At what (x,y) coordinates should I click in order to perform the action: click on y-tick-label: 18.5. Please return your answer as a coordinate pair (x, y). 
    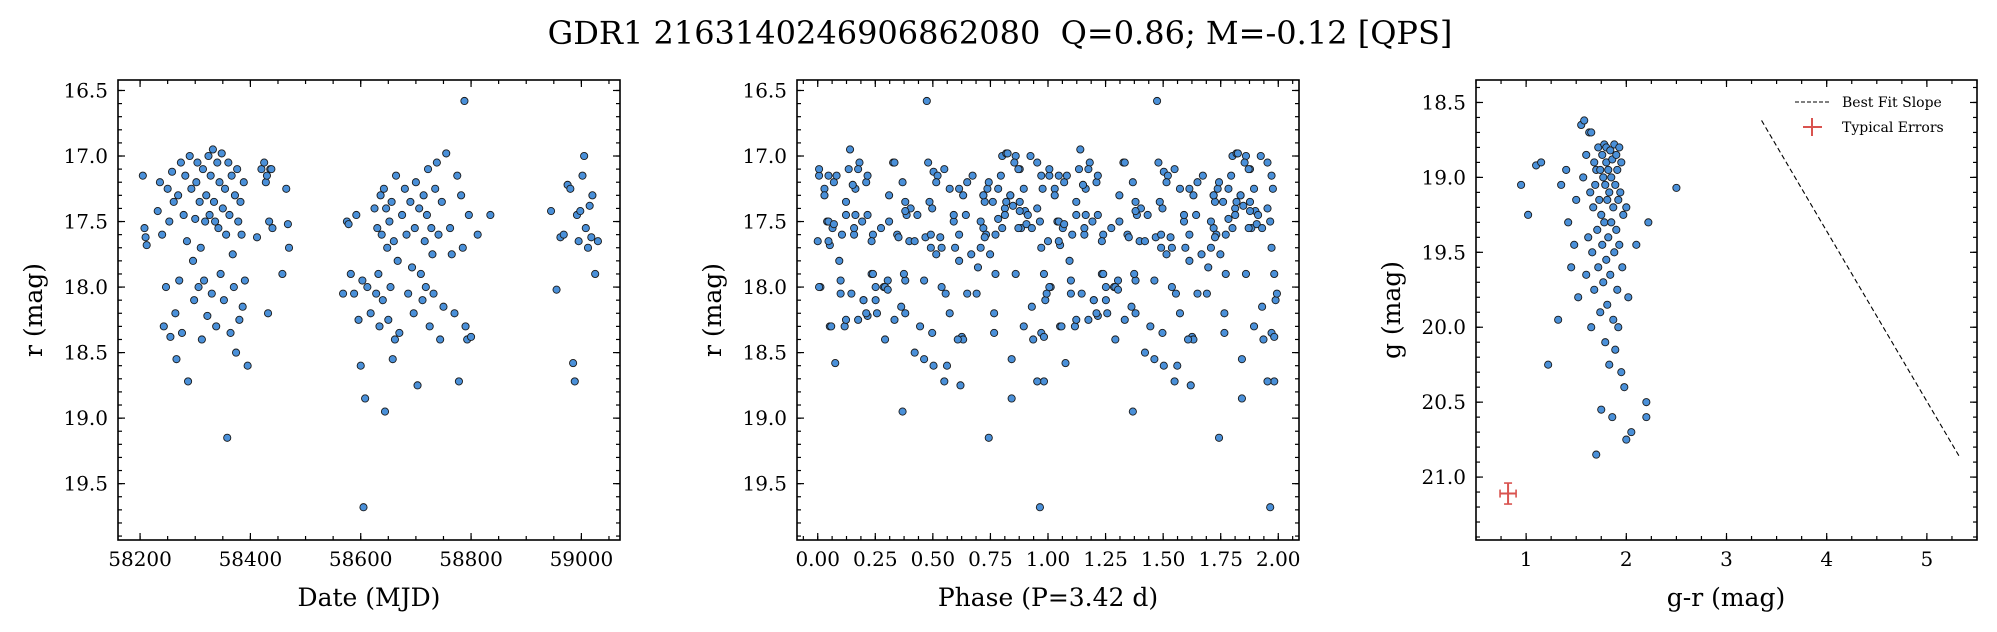
    Looking at the image, I should click on (85, 353).